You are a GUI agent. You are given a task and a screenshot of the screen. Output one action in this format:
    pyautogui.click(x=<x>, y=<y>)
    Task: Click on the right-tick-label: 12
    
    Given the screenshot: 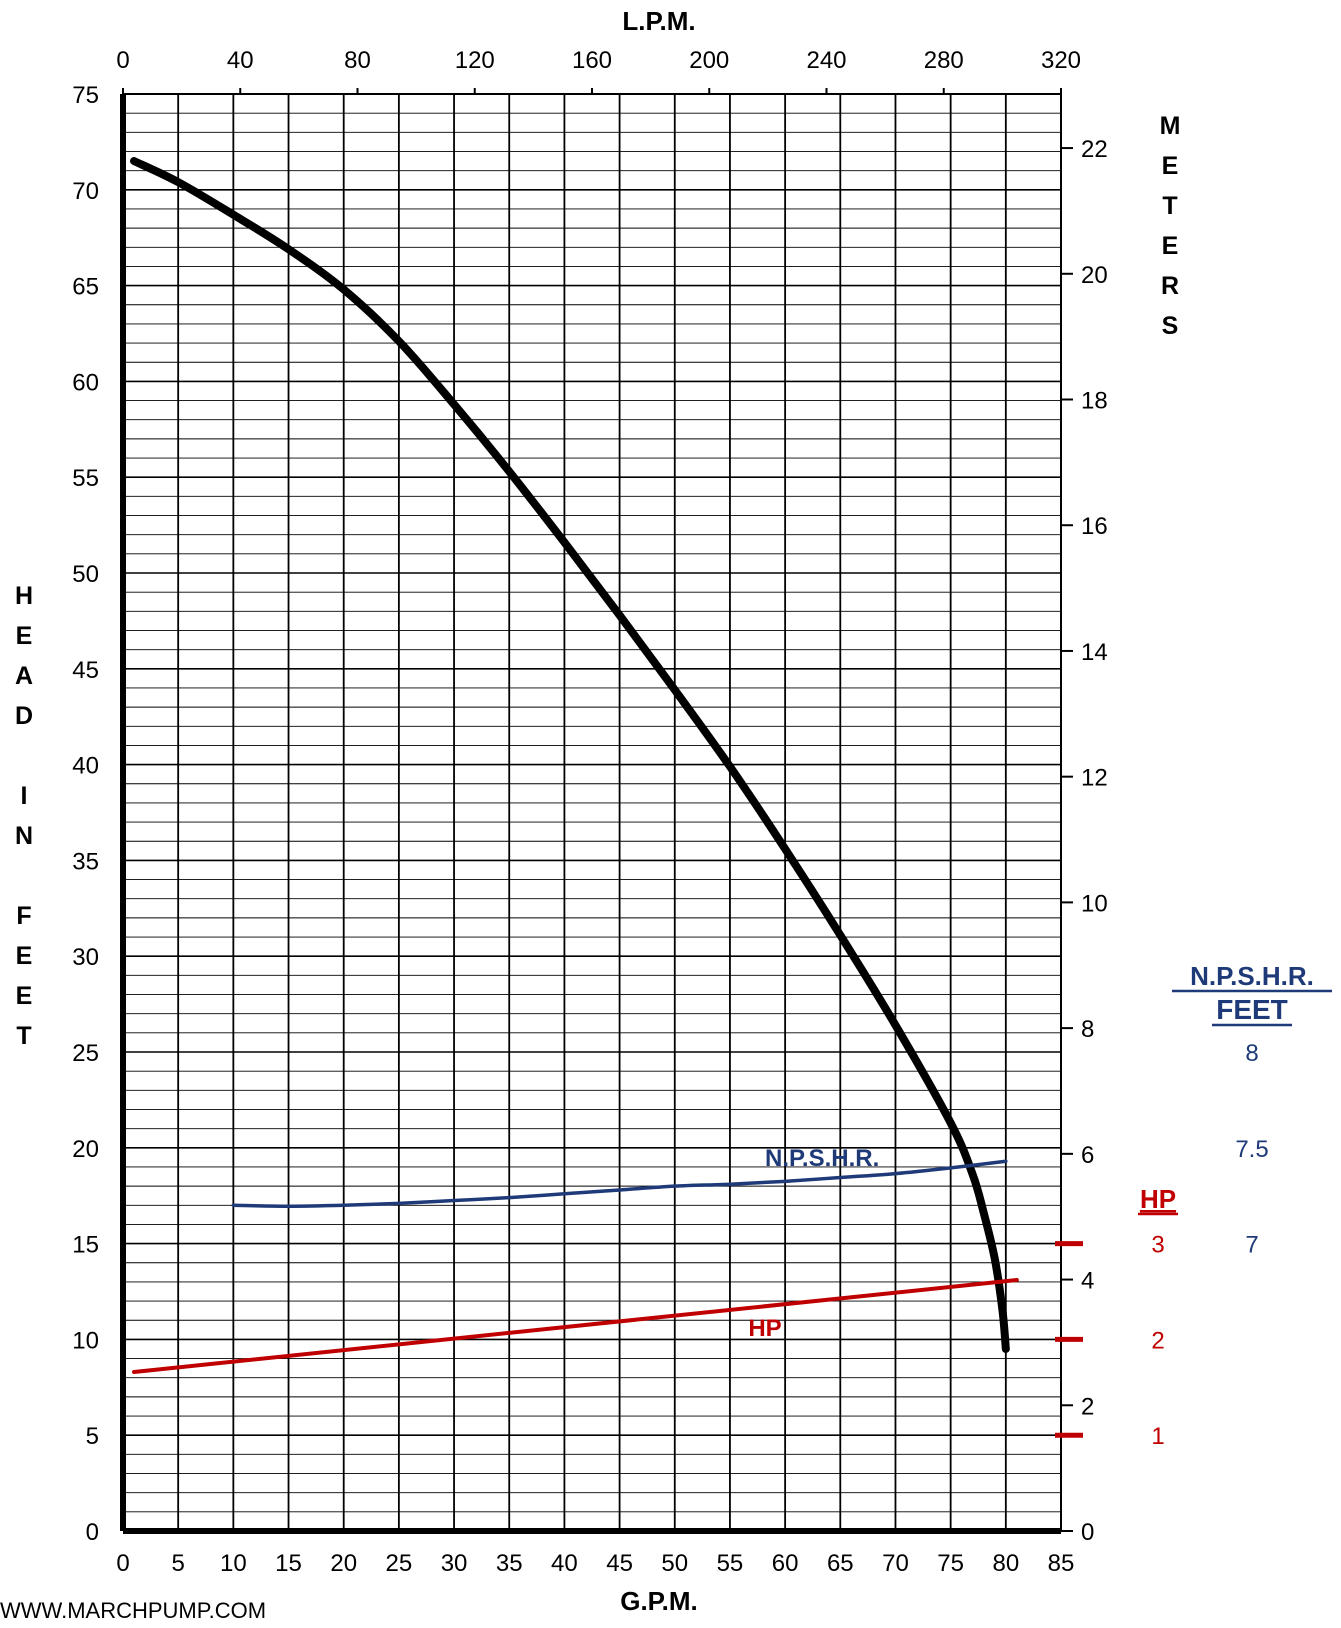 What is the action you would take?
    pyautogui.click(x=1094, y=778)
    